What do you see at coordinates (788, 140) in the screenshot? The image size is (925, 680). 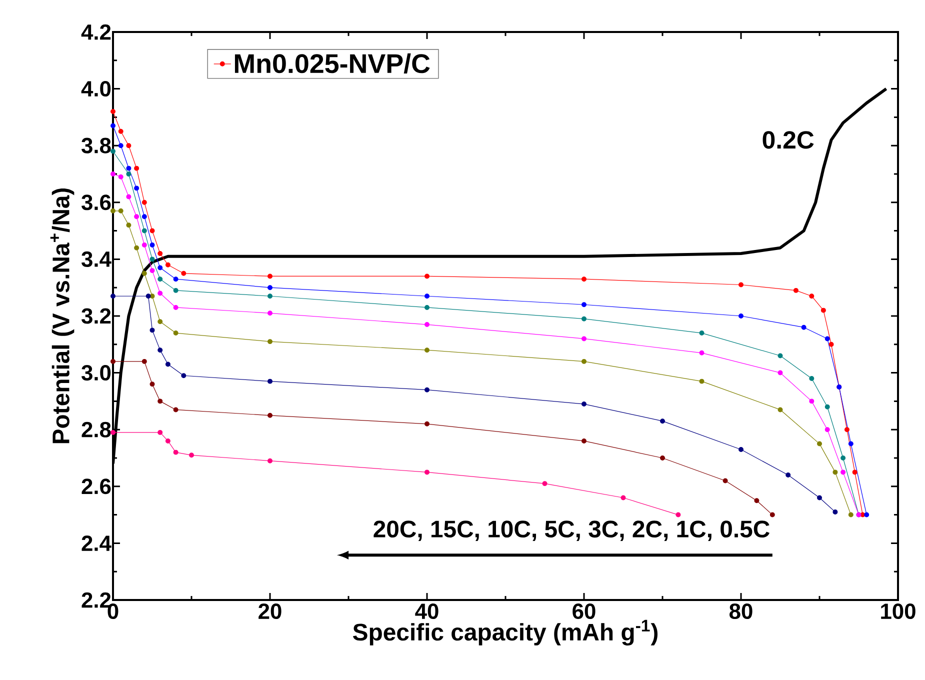 I see `annotation: 0.2C` at bounding box center [788, 140].